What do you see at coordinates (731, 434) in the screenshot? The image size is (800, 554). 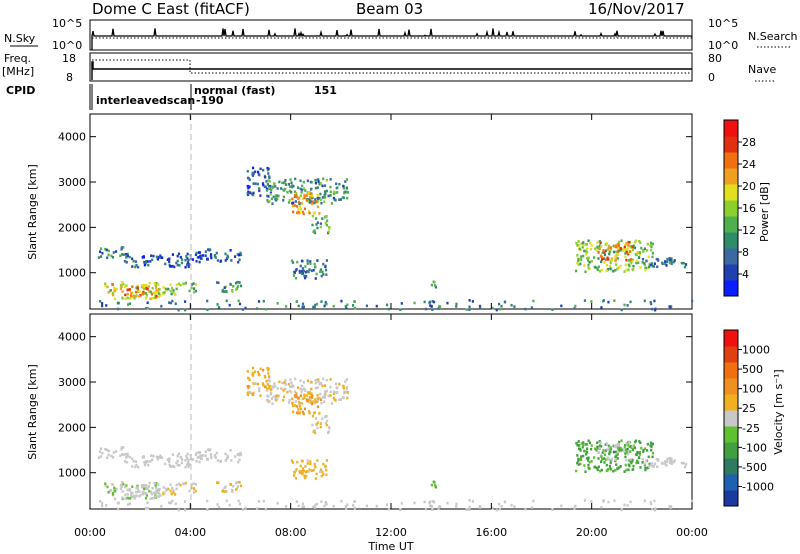 I see `colorbar-swatch` at bounding box center [731, 434].